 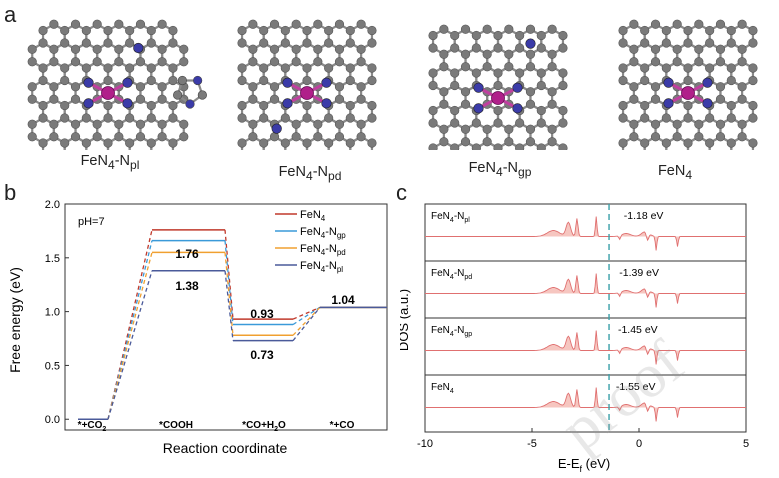 I want to click on structure-label-fen4-npl: FeN4-Npl, so click(x=110, y=162).